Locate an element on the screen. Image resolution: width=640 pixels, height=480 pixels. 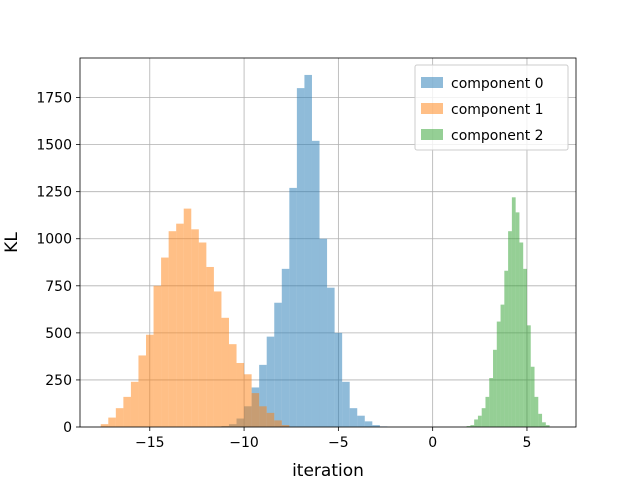
legend-label: component 2 is located at coordinates (497, 136).